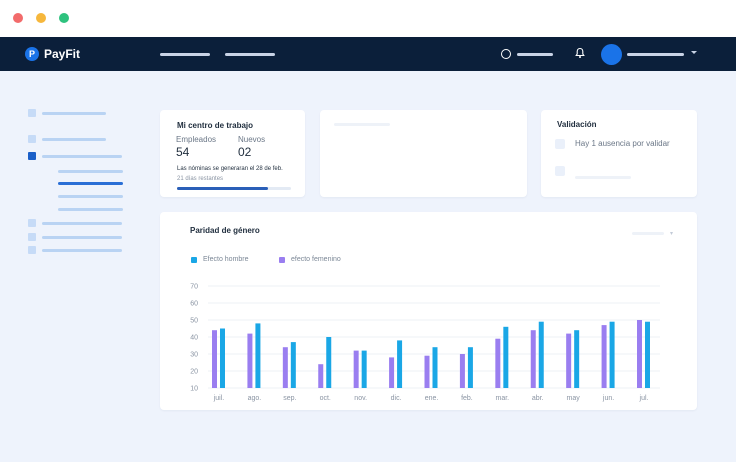 The image size is (736, 462). What do you see at coordinates (252, 139) in the screenshot?
I see `new-label: Nuevos` at bounding box center [252, 139].